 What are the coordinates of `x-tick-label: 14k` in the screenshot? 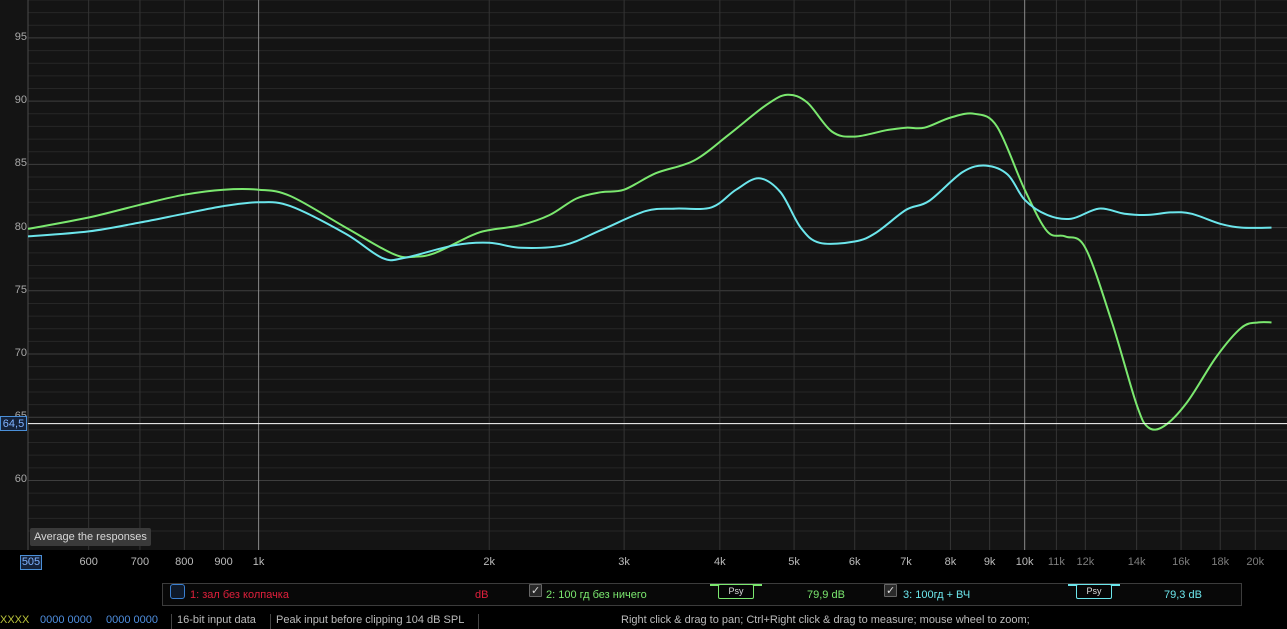 It's located at (1136, 562).